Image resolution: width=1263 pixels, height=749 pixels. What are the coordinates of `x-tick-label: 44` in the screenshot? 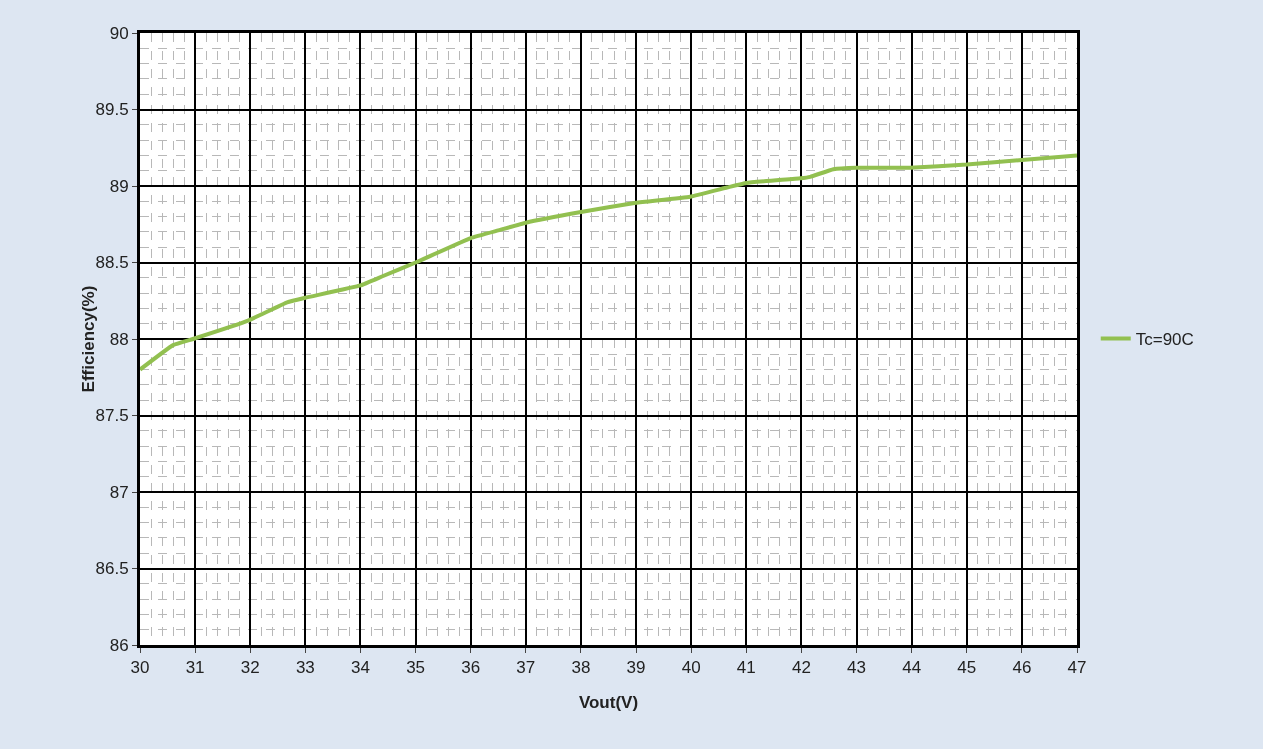 It's located at (912, 668).